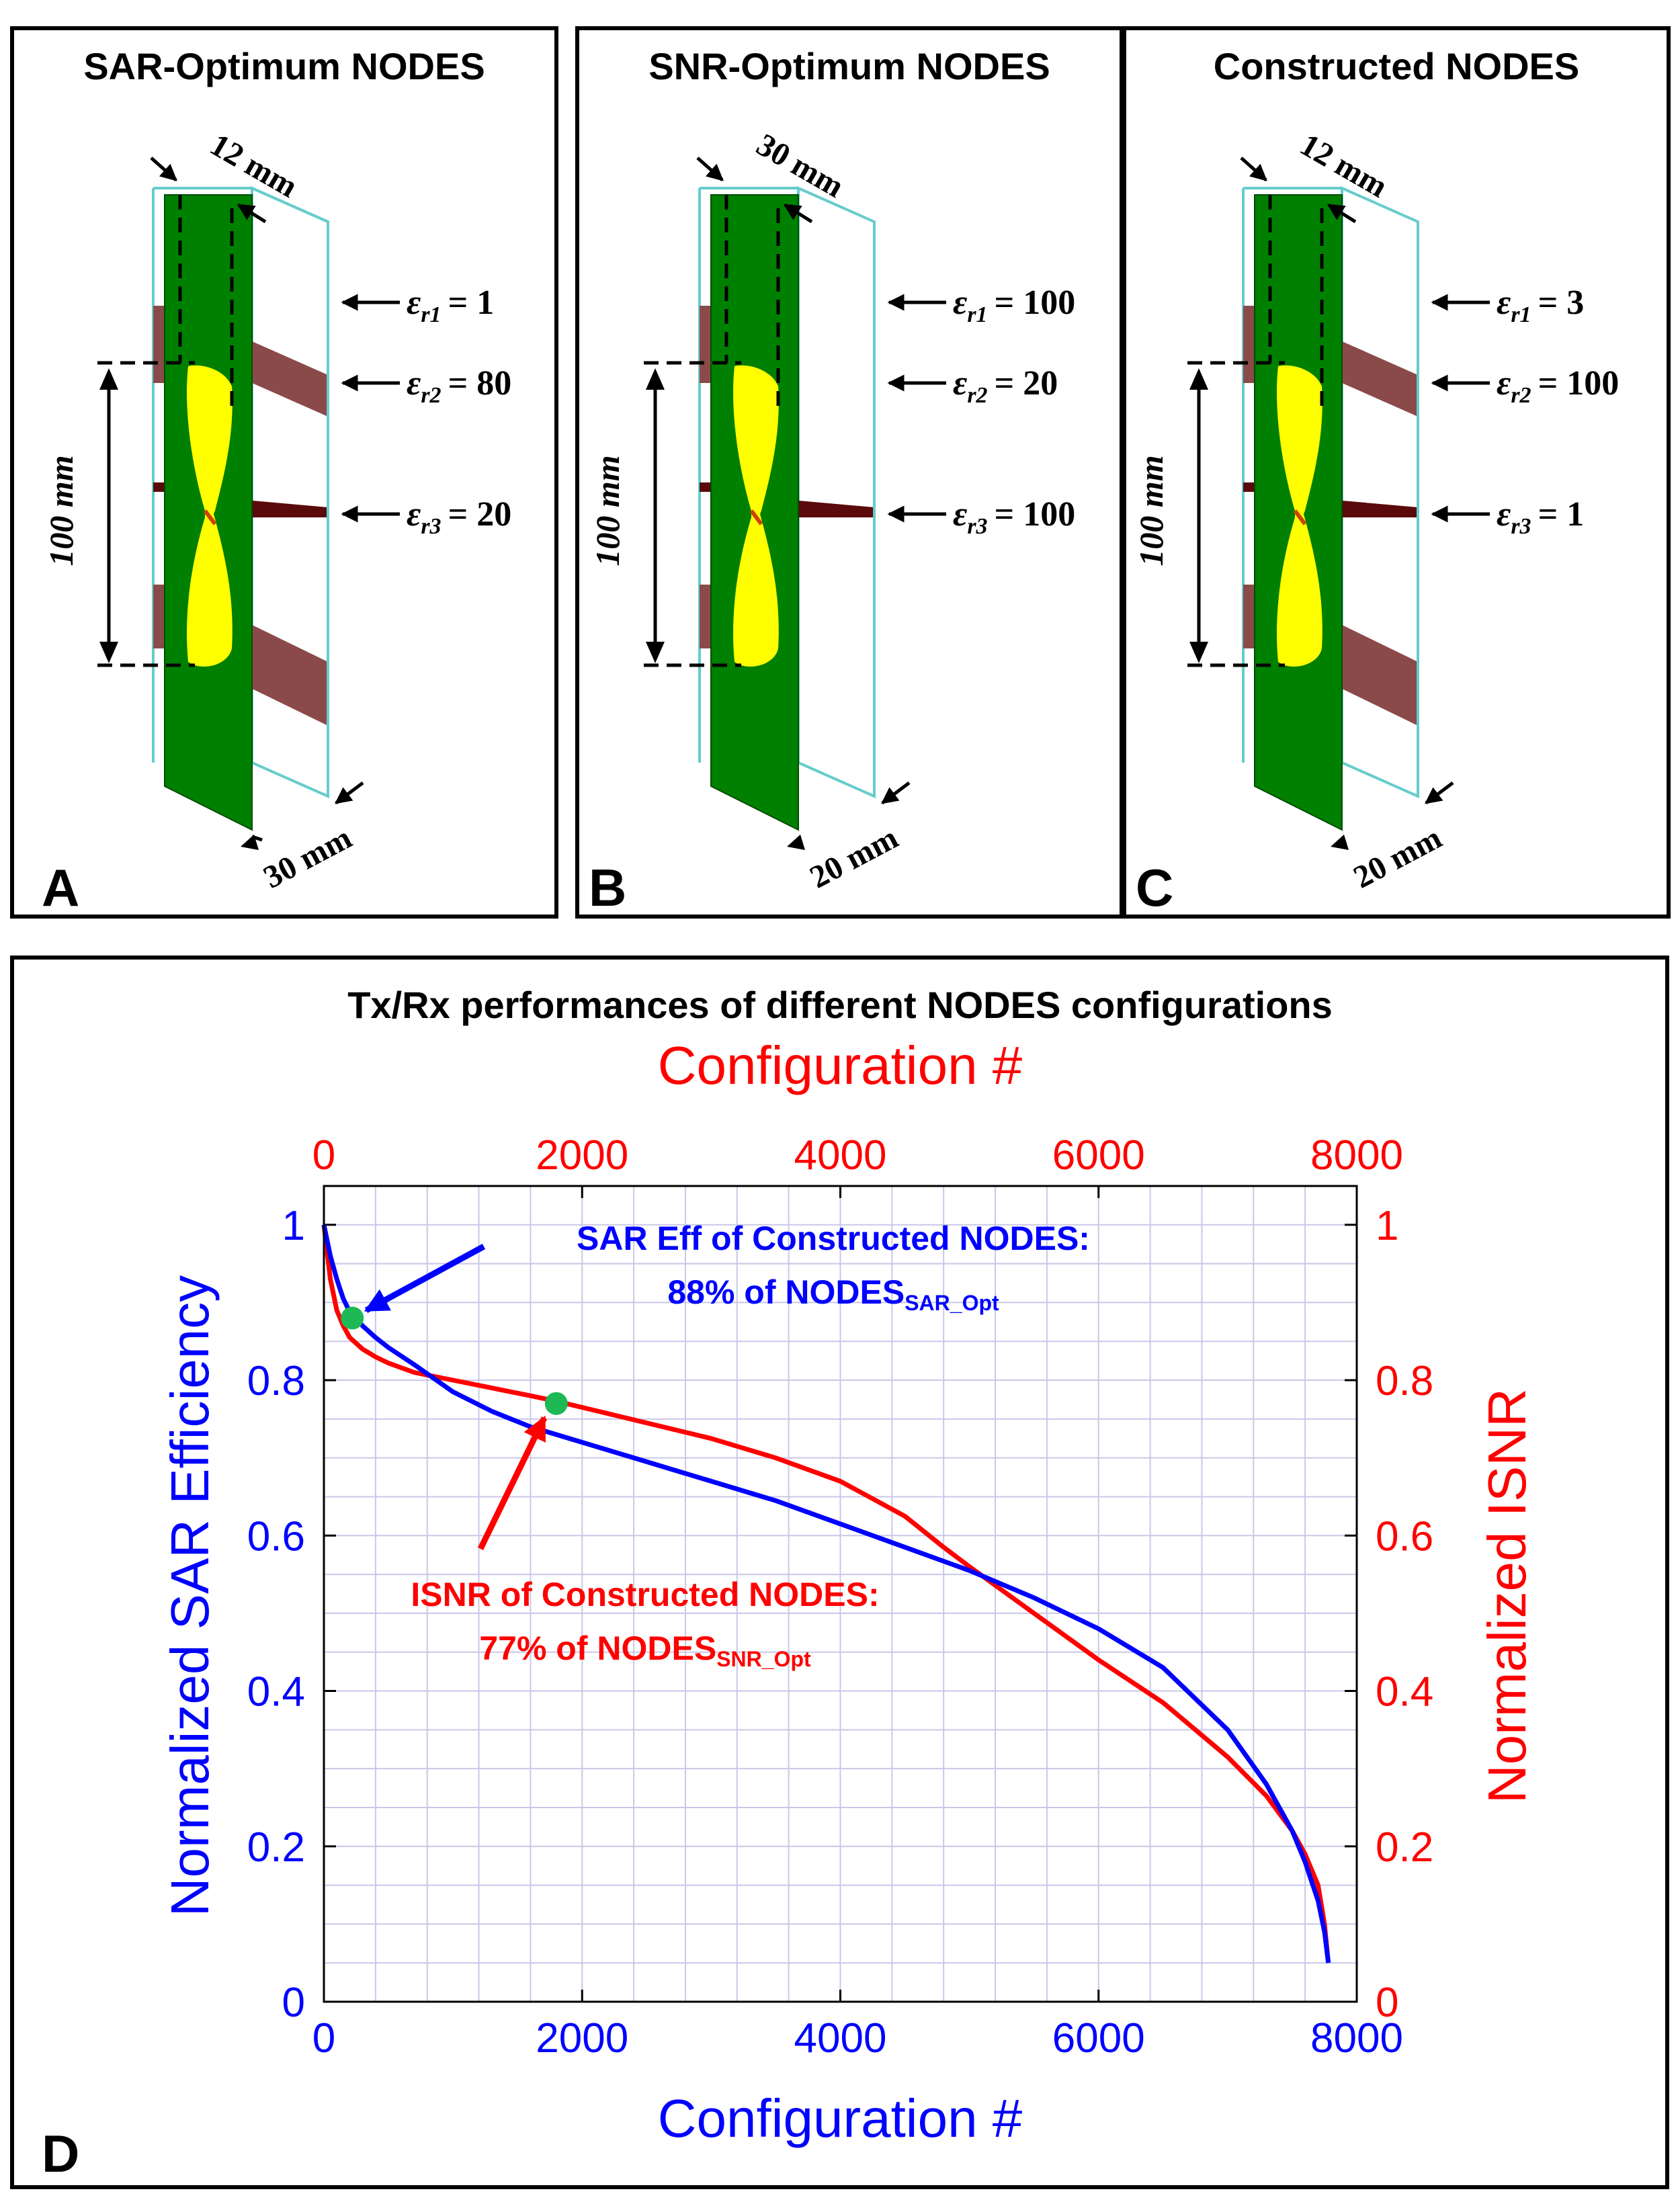 Image resolution: width=1680 pixels, height=2206 pixels. I want to click on panel-c: Constructed NODES 100 mm 12 m, so click(1396, 473).